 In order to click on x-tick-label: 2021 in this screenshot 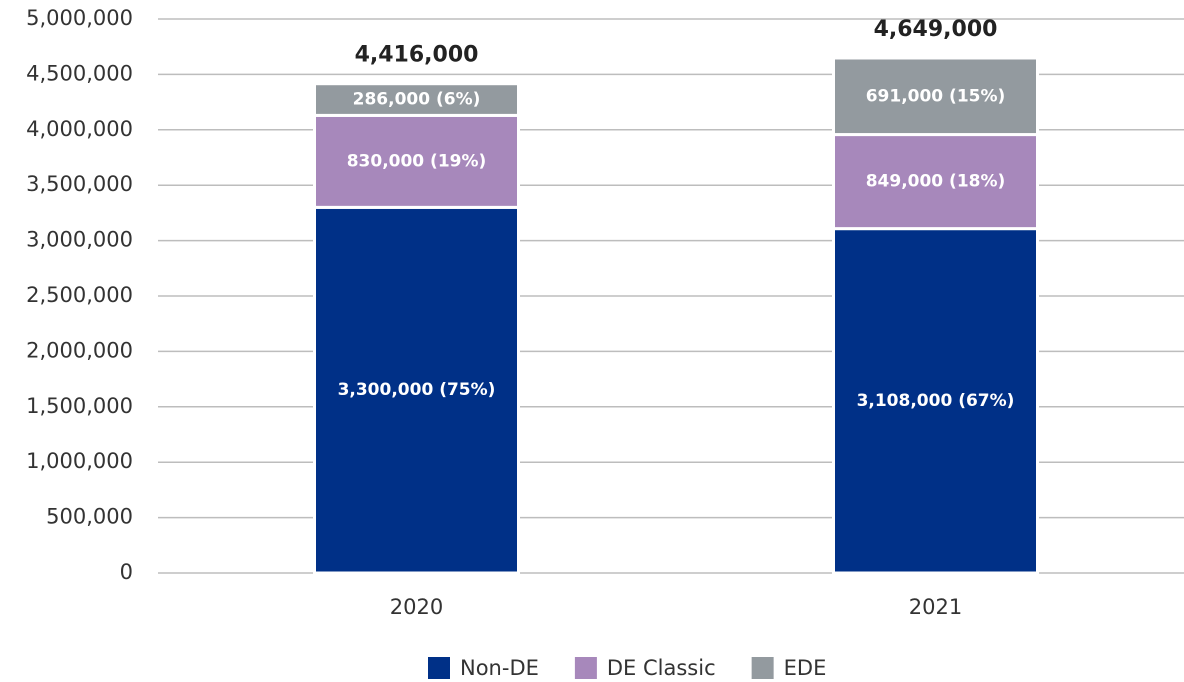, I will do `click(935, 607)`.